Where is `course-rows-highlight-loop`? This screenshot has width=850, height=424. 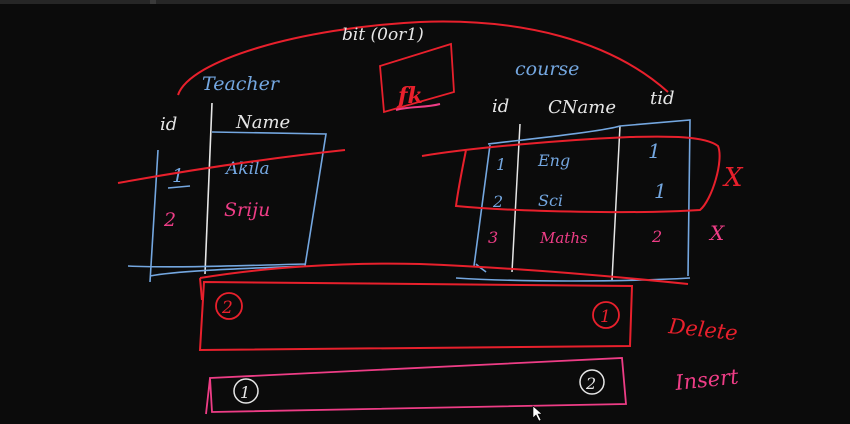
course-rows-highlight-loop is located at coordinates (571, 174).